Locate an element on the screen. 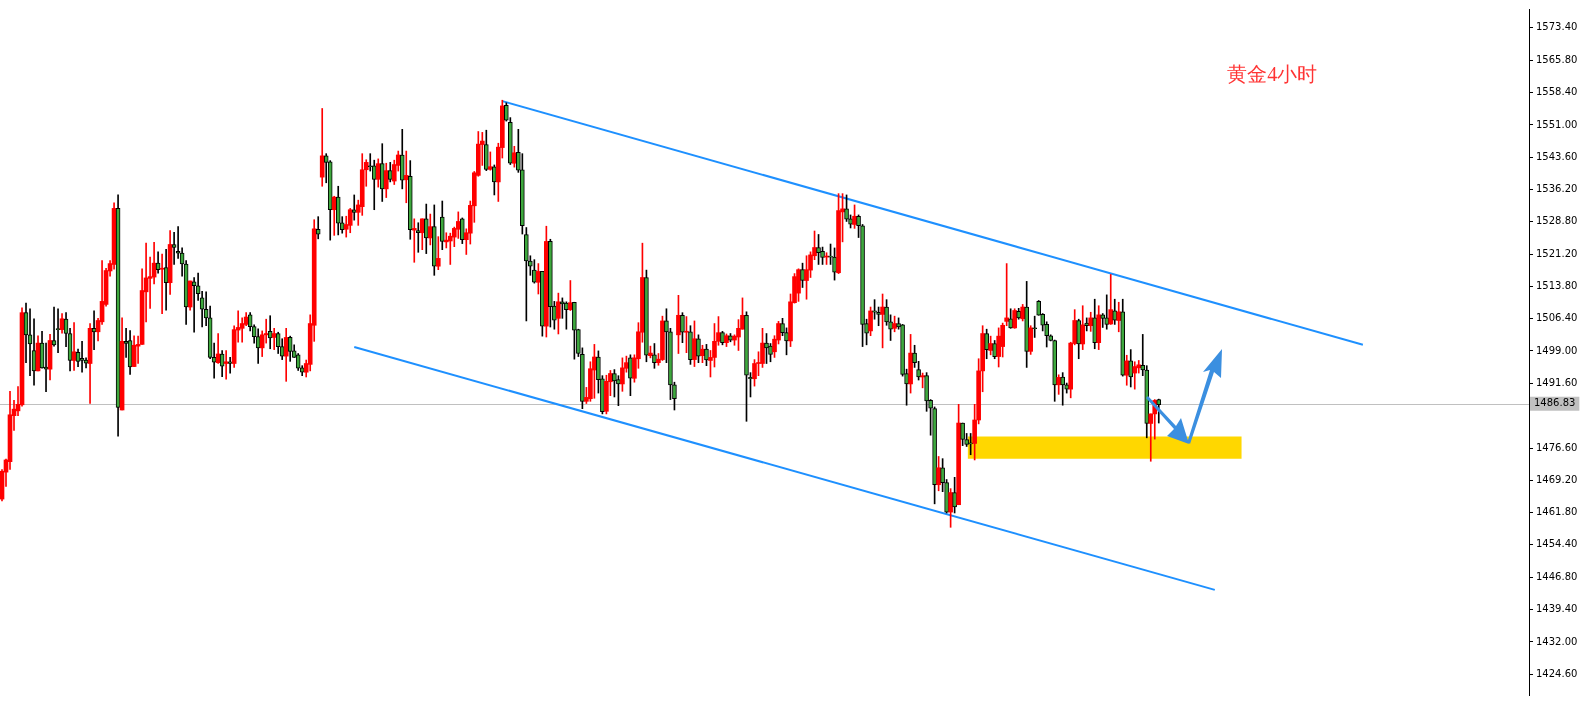 Image resolution: width=1586 pixels, height=704 pixels. y-tick-label: 1476.60 is located at coordinates (1557, 447).